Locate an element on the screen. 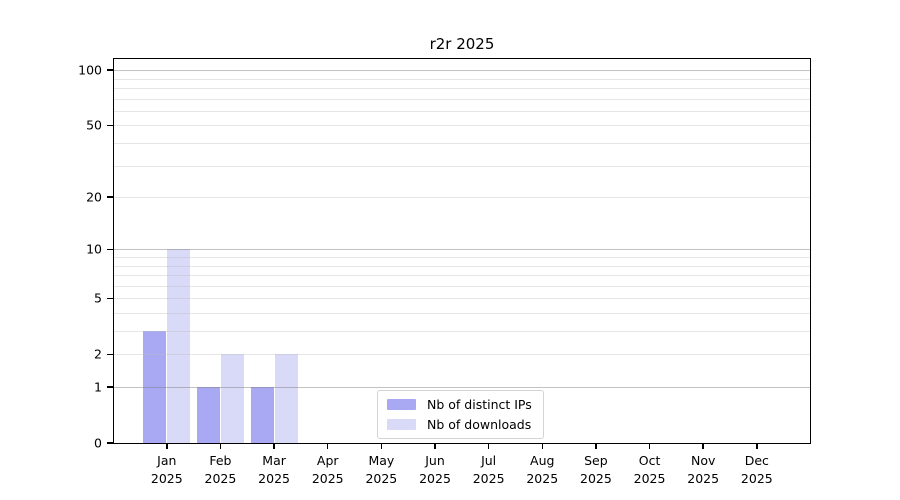 This screenshot has height=500, width=900. x-tick-label: Jan 2025 is located at coordinates (167, 469).